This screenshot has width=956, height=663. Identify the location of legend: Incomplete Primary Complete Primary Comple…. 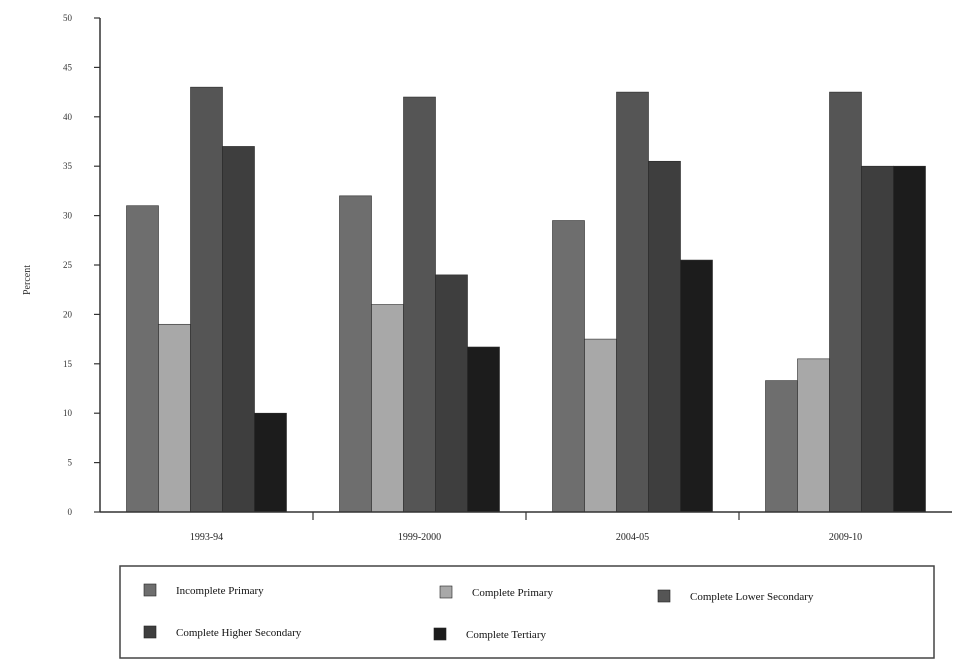
(527, 612).